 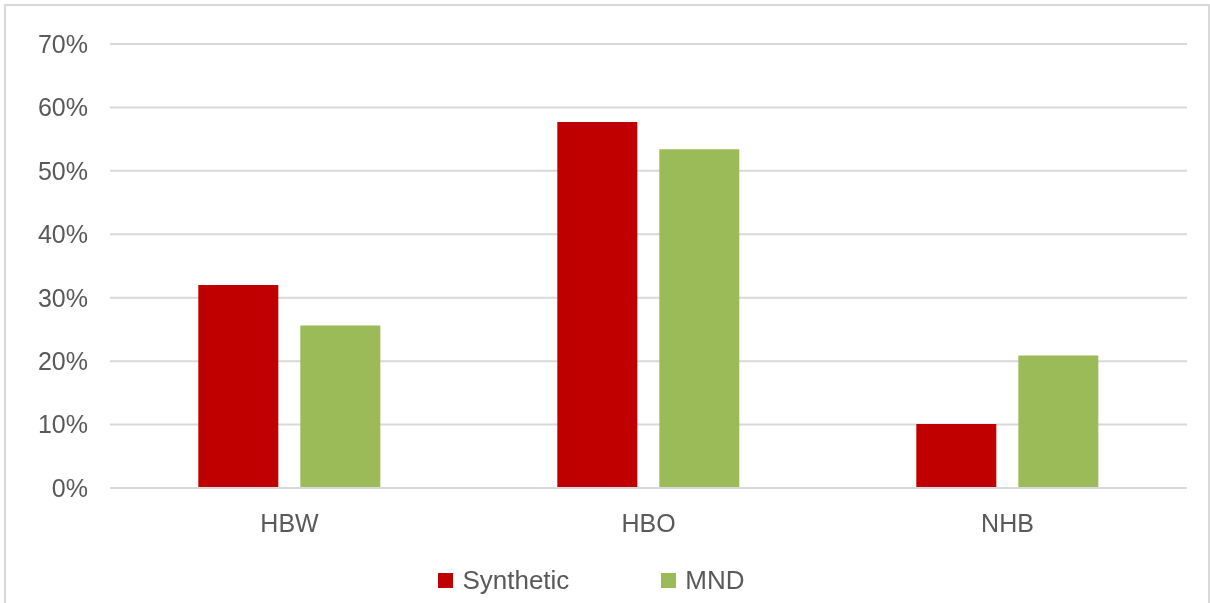 I want to click on y-tick-label: 70%, so click(x=62, y=43).